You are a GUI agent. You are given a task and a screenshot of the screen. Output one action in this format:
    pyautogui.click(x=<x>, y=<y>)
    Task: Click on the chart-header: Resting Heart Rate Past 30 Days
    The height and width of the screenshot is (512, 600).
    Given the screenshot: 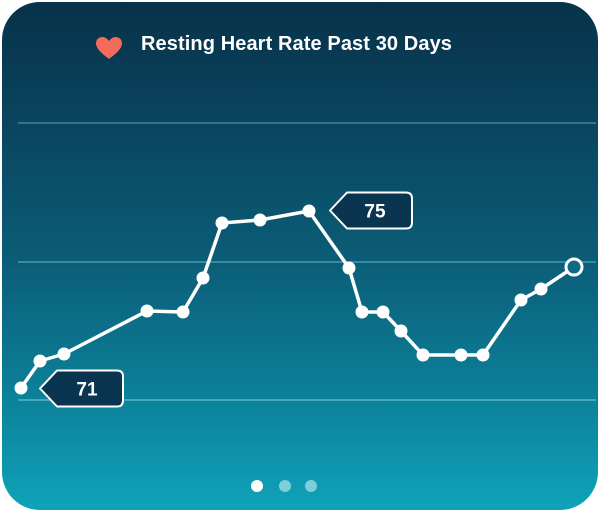 What is the action you would take?
    pyautogui.click(x=300, y=47)
    